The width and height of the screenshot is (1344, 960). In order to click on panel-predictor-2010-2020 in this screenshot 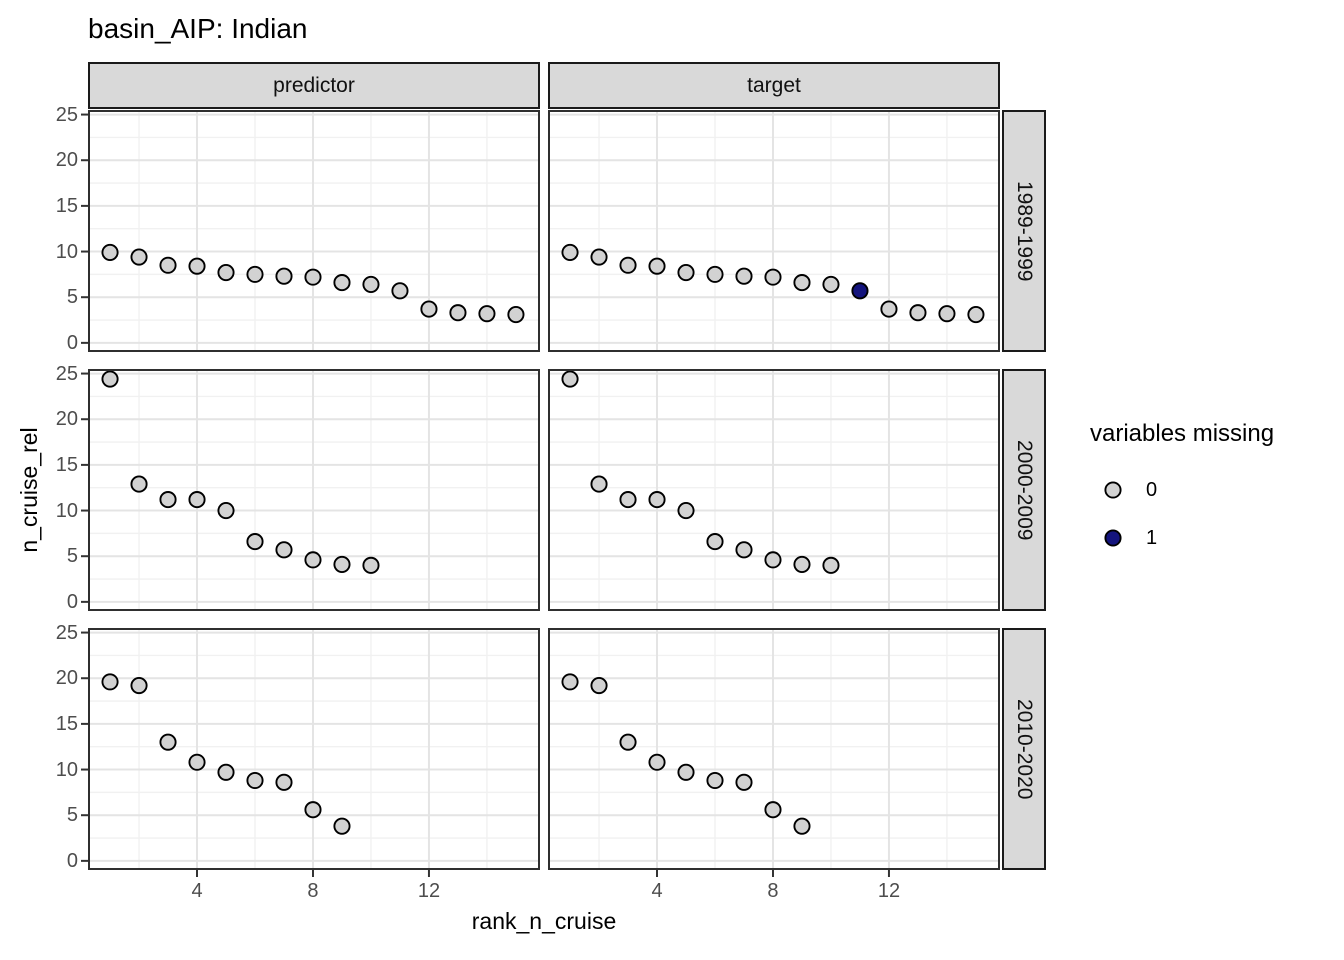, I will do `click(310, 752)`.